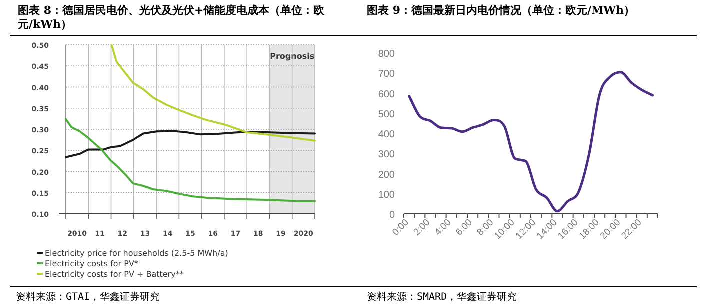 This screenshot has width=711, height=306. I want to click on y-tick-label: 100, so click(387, 195).